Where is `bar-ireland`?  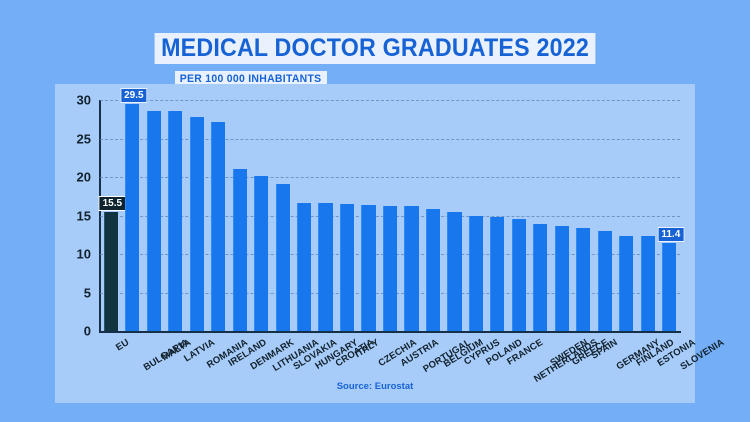
bar-ireland is located at coordinates (218, 226).